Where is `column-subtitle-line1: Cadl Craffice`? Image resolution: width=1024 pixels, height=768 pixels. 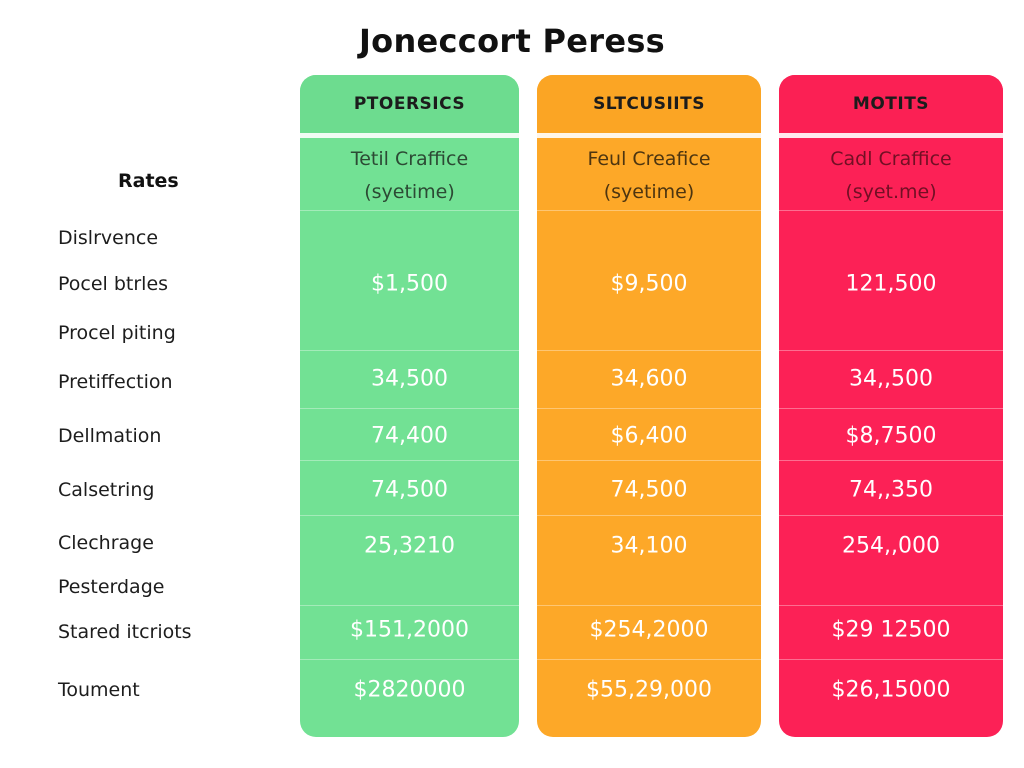 column-subtitle-line1: Cadl Craffice is located at coordinates (891, 159).